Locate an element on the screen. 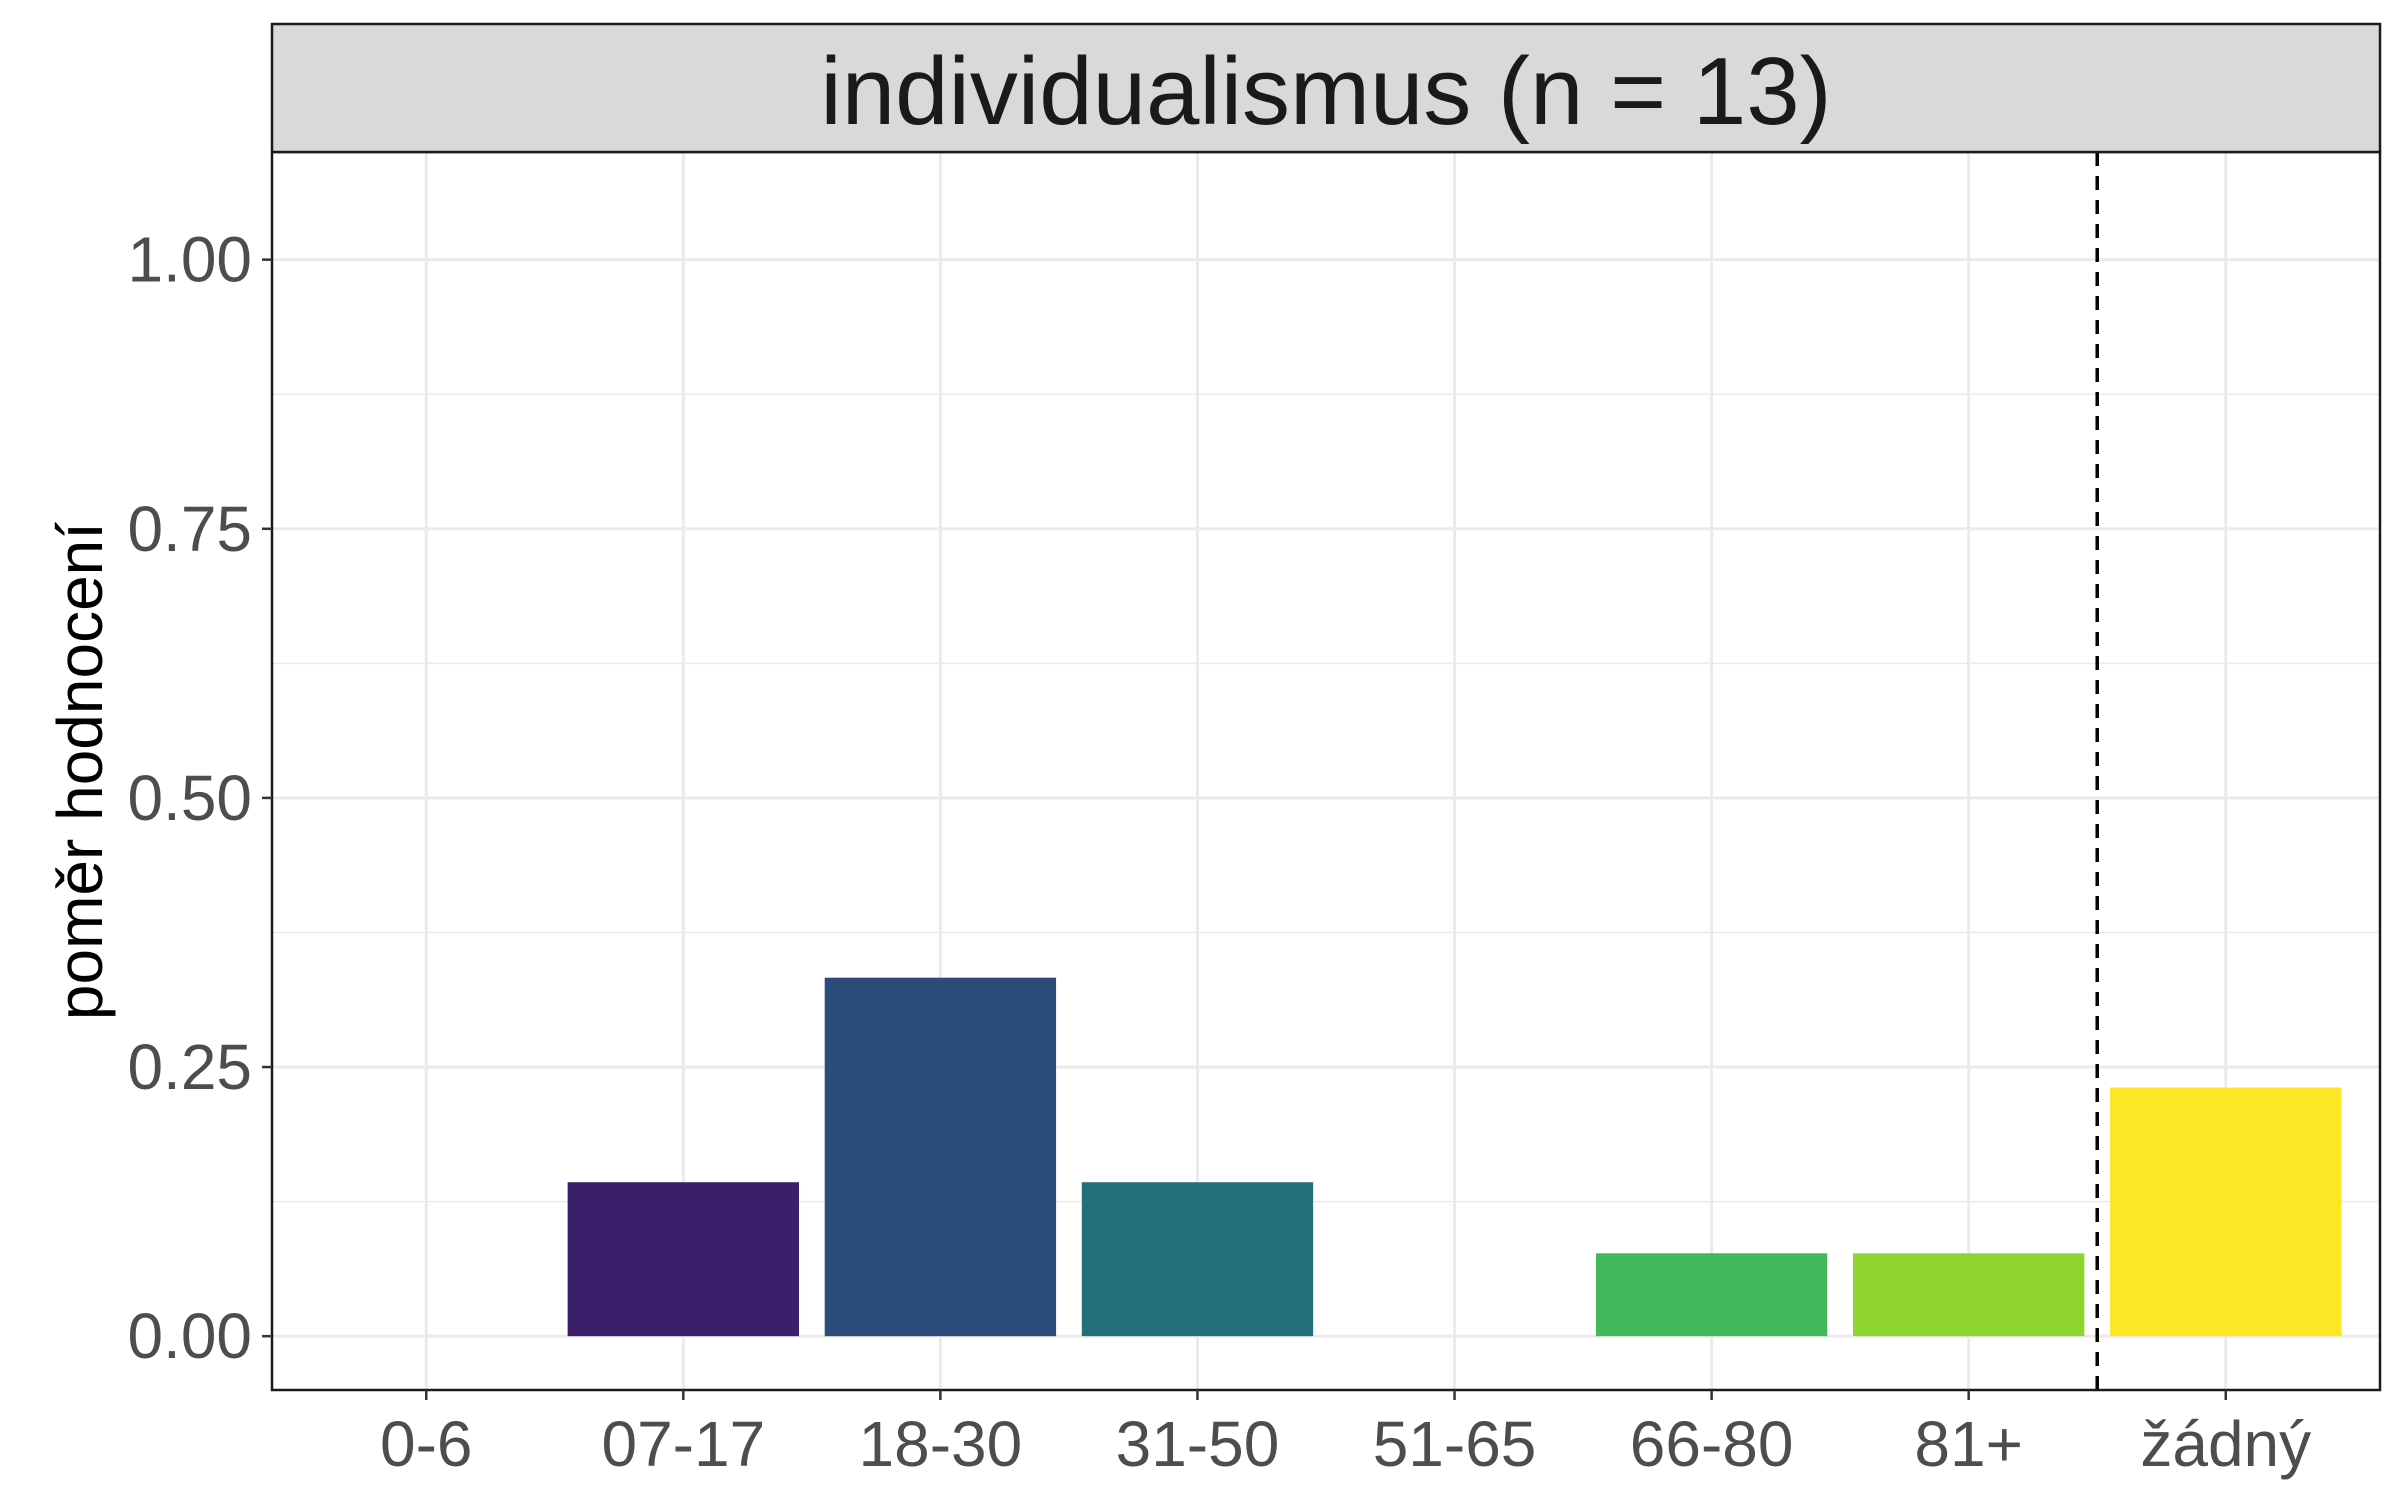 Image resolution: width=2400 pixels, height=1500 pixels. facet-strip-background is located at coordinates (1326, 88).